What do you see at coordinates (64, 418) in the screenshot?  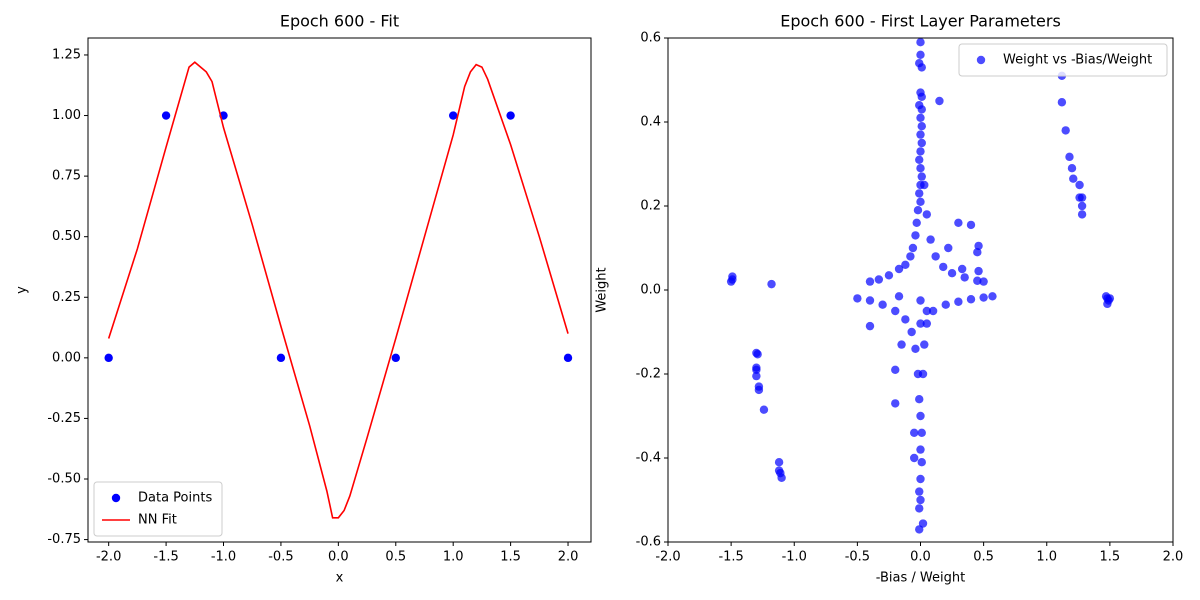 I see `y-tick-label: -0.25` at bounding box center [64, 418].